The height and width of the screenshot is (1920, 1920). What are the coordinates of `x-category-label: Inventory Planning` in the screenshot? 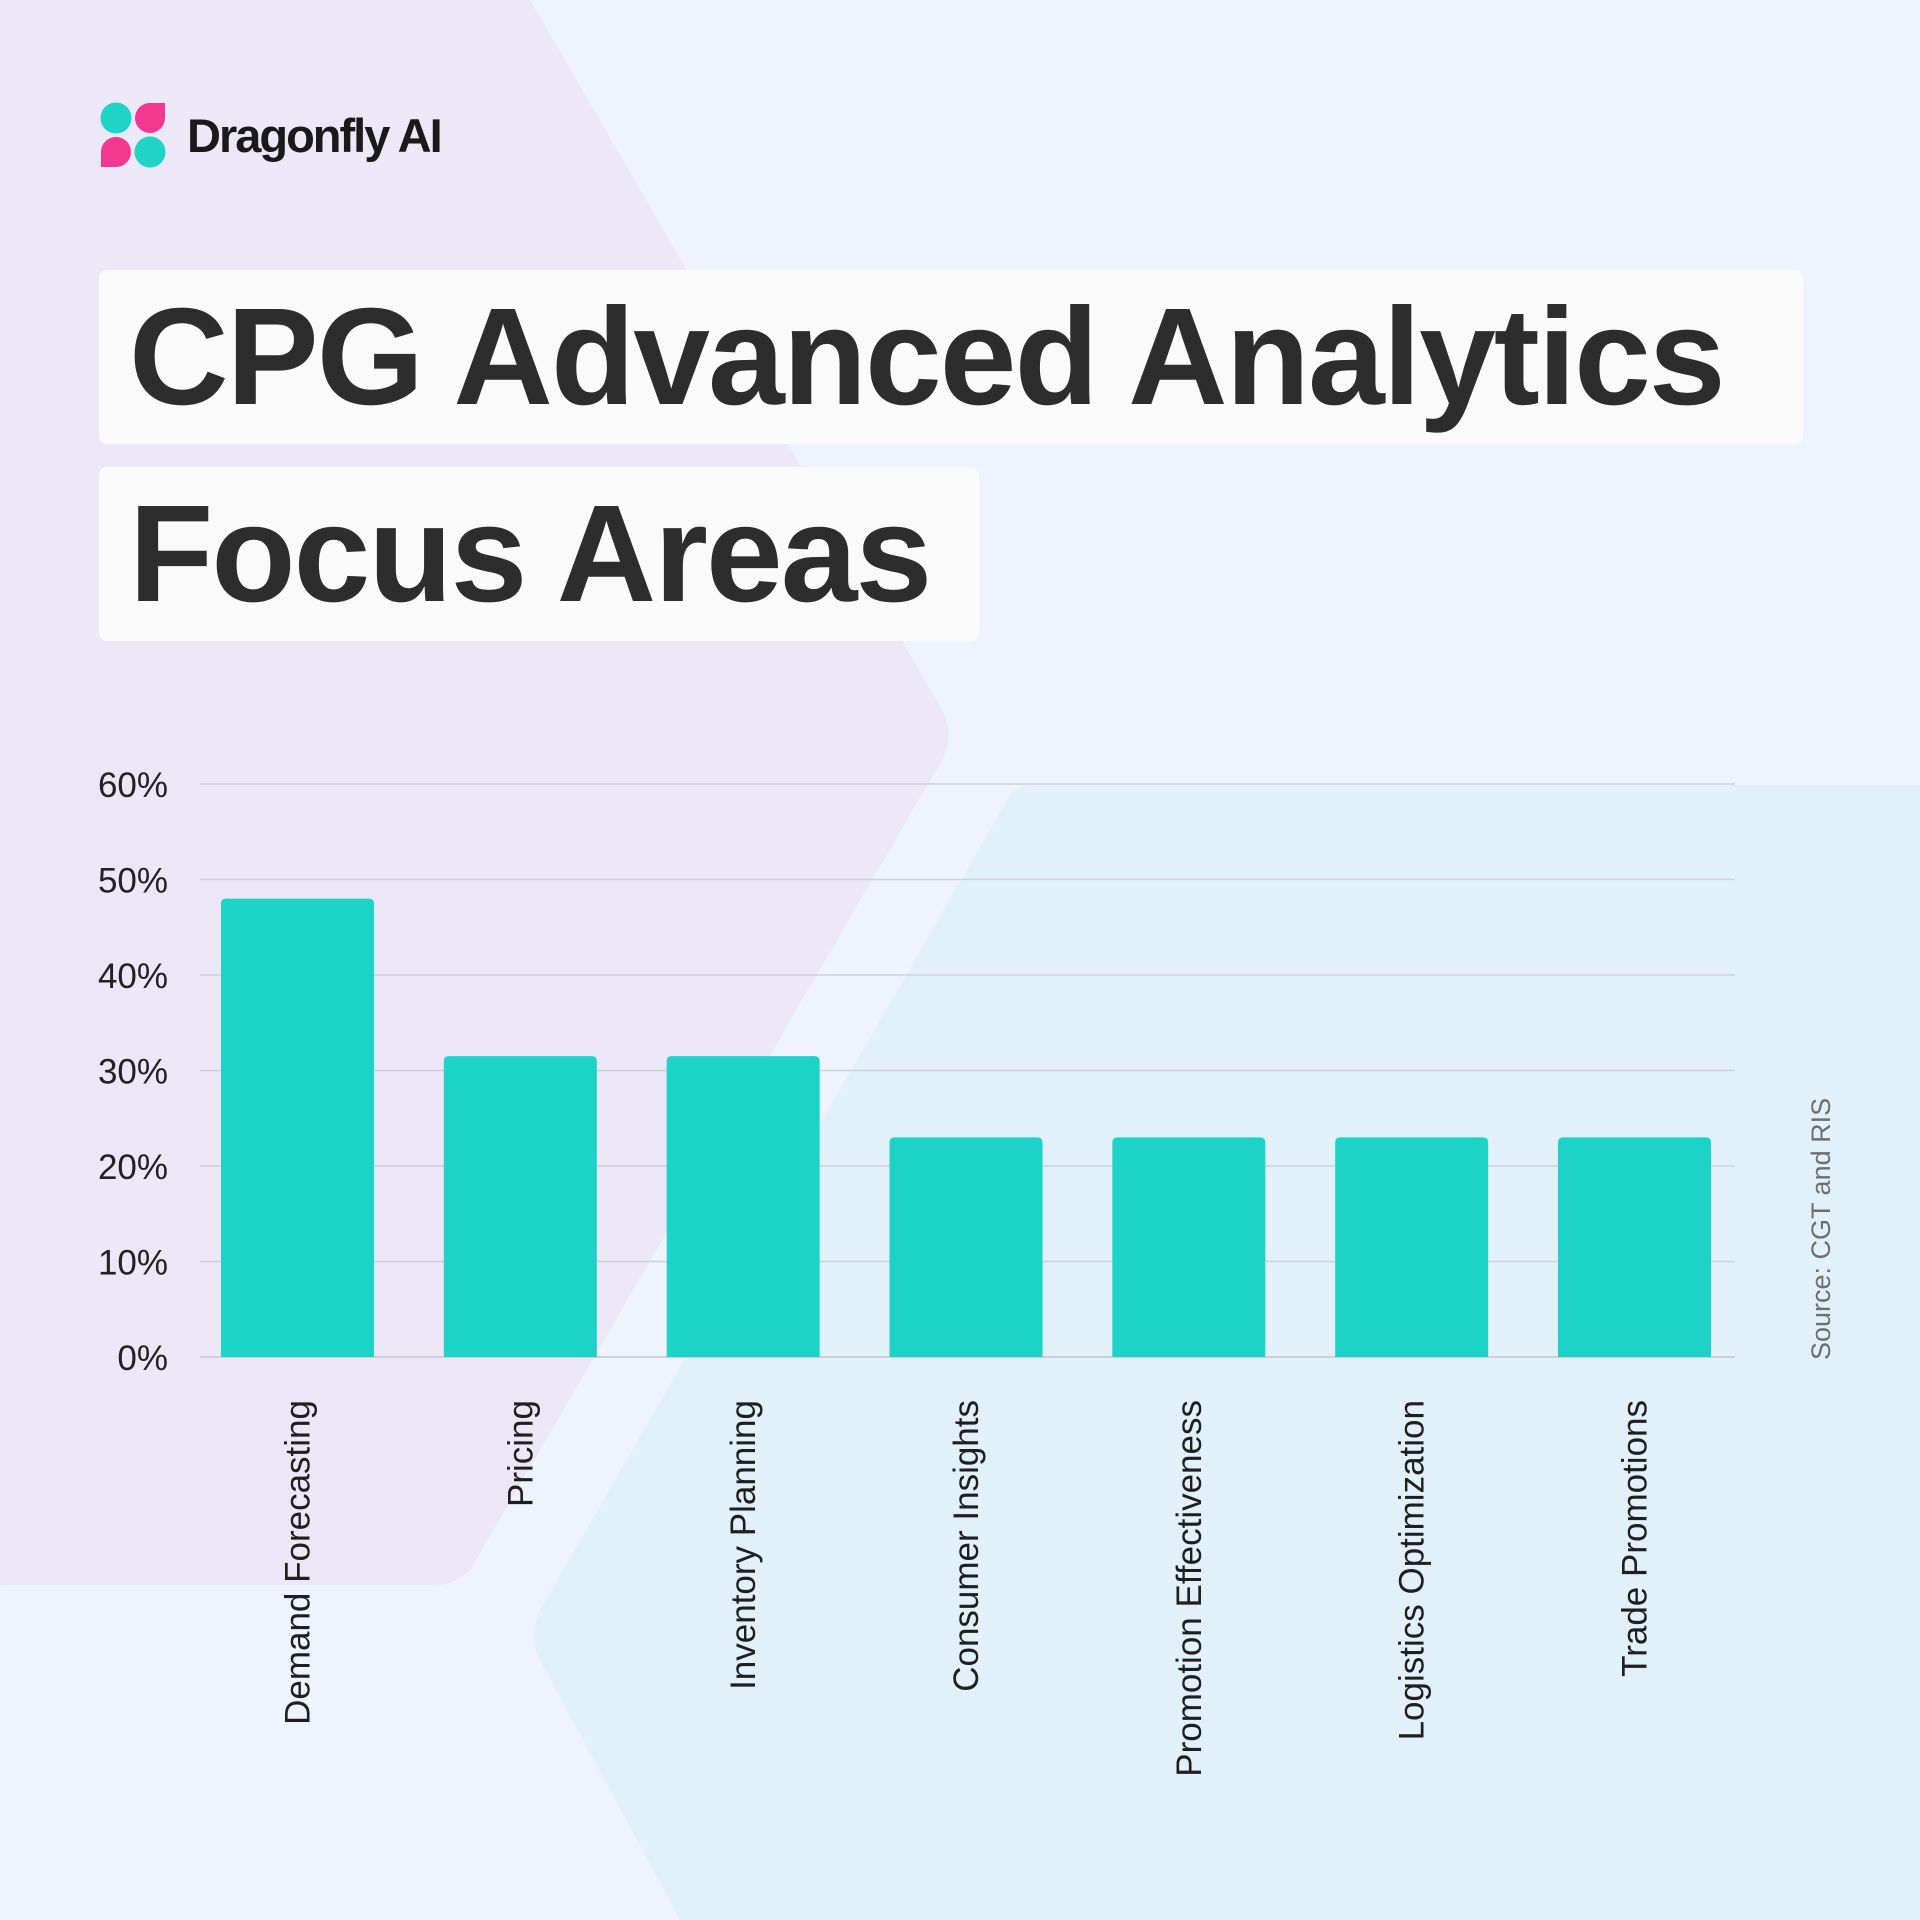 It's located at (743, 1545).